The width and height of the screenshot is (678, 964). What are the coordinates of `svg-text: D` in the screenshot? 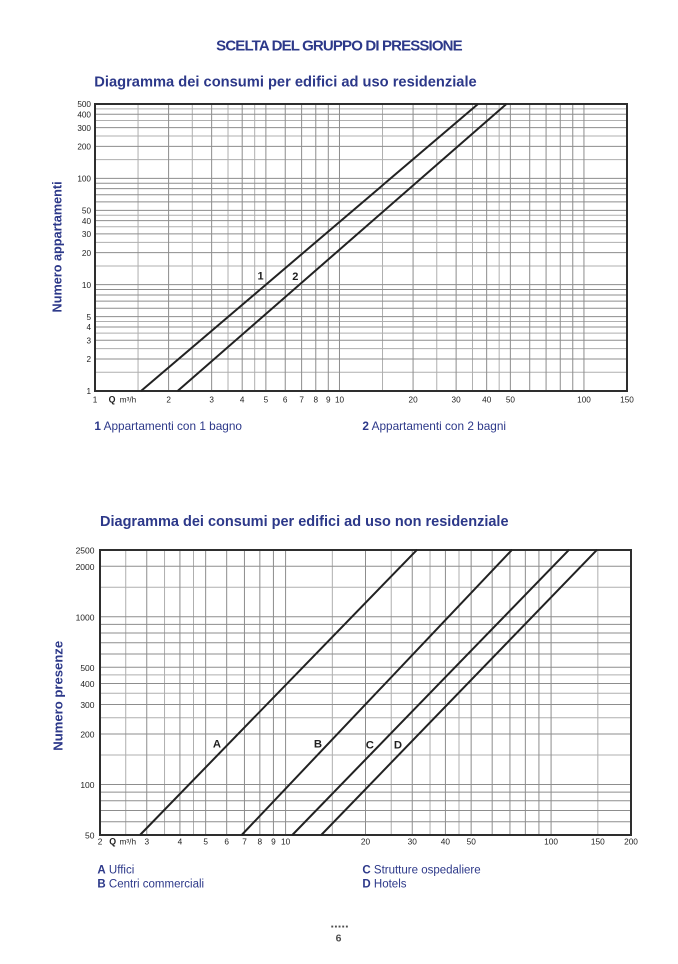 It's located at (398, 746).